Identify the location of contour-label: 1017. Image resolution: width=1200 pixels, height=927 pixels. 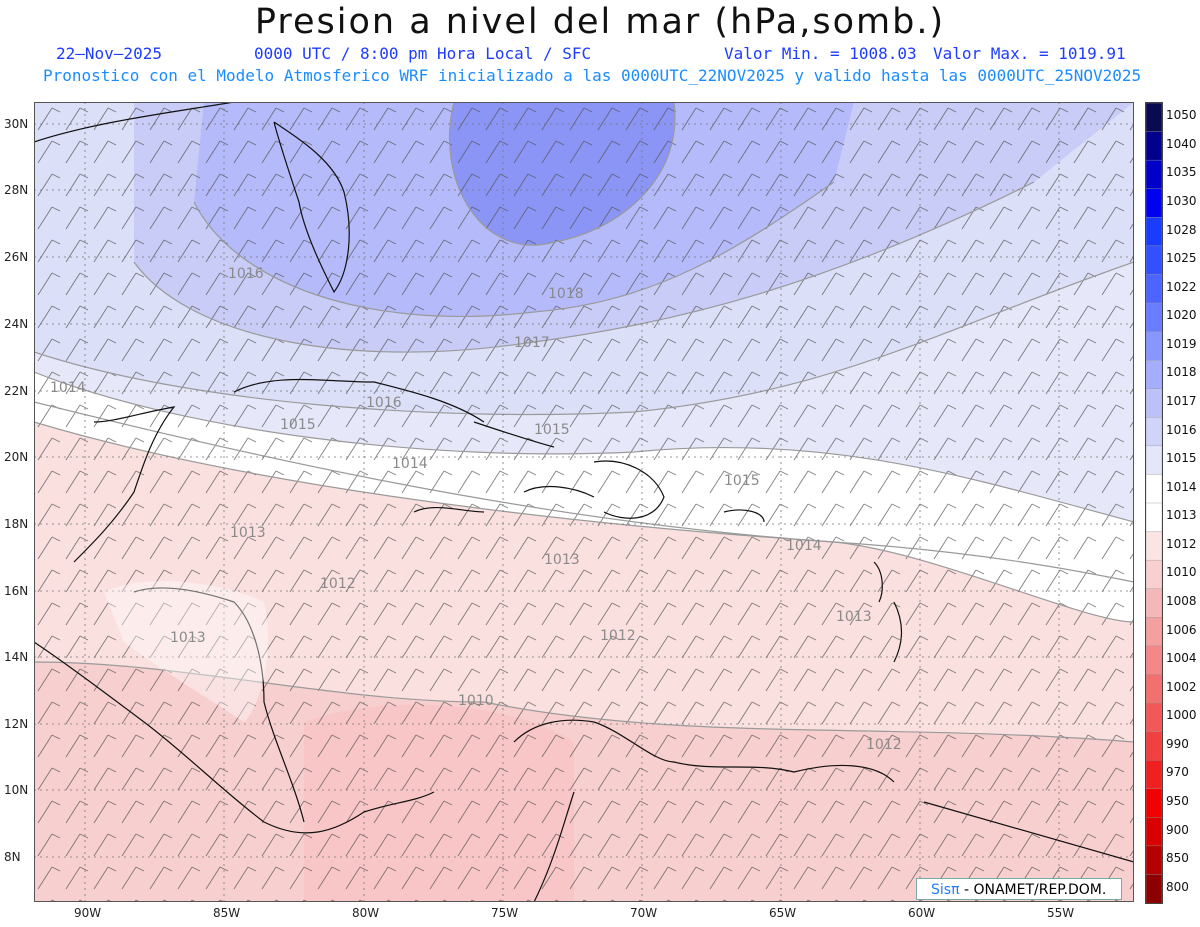
(532, 343).